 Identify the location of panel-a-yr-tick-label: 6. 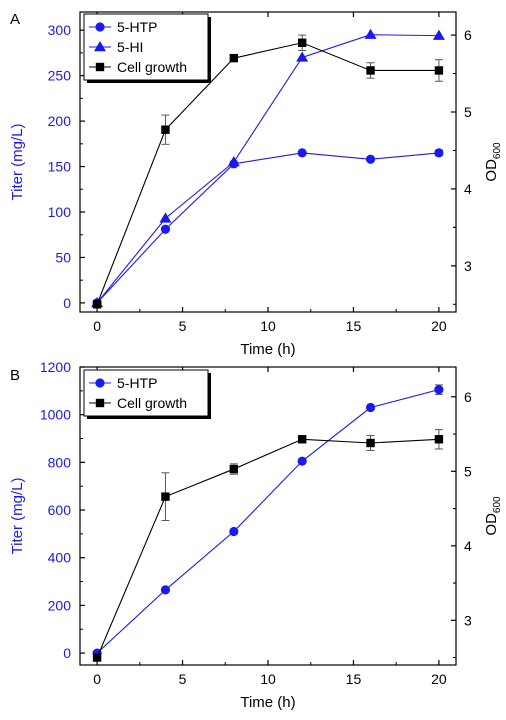
(468, 35).